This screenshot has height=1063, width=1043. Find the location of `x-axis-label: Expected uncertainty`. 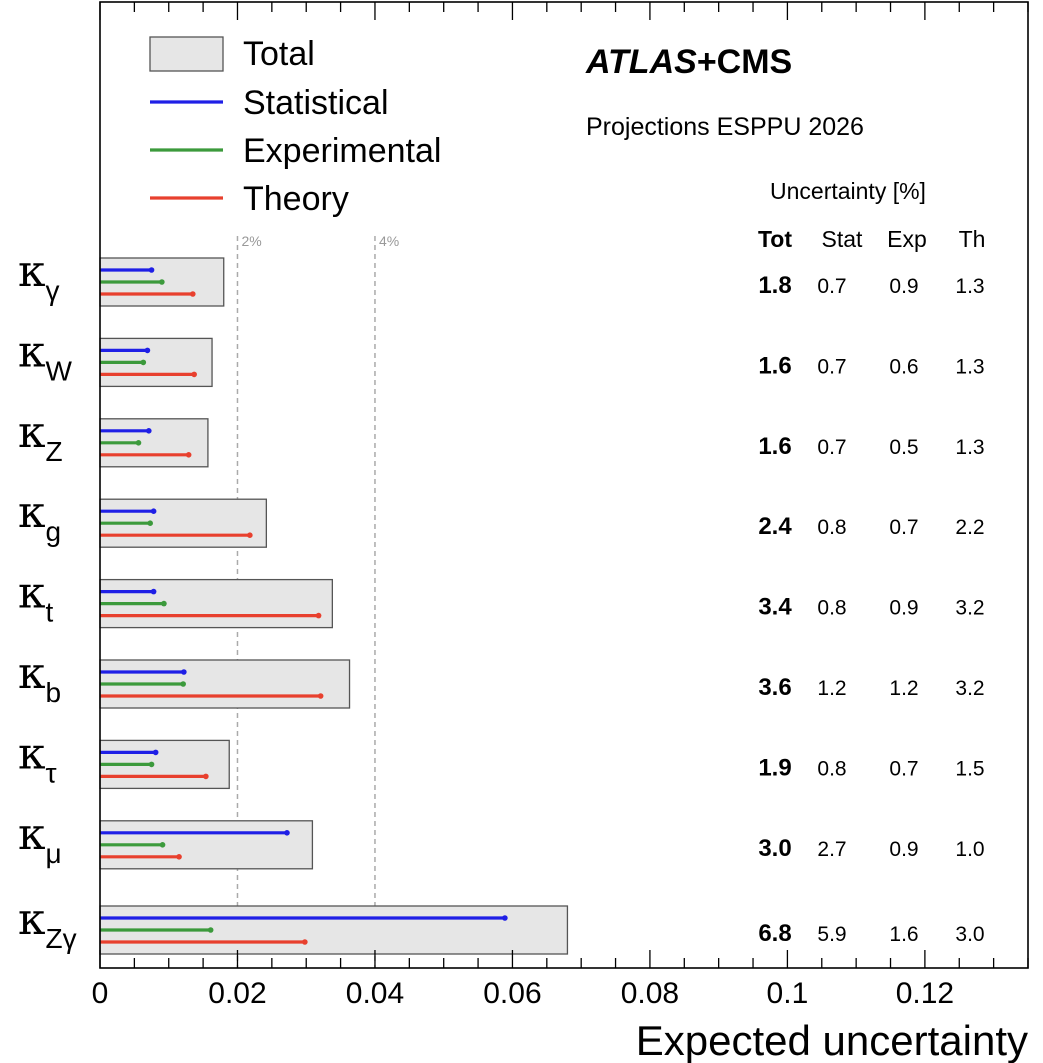

x-axis-label: Expected uncertainty is located at coordinates (832, 1040).